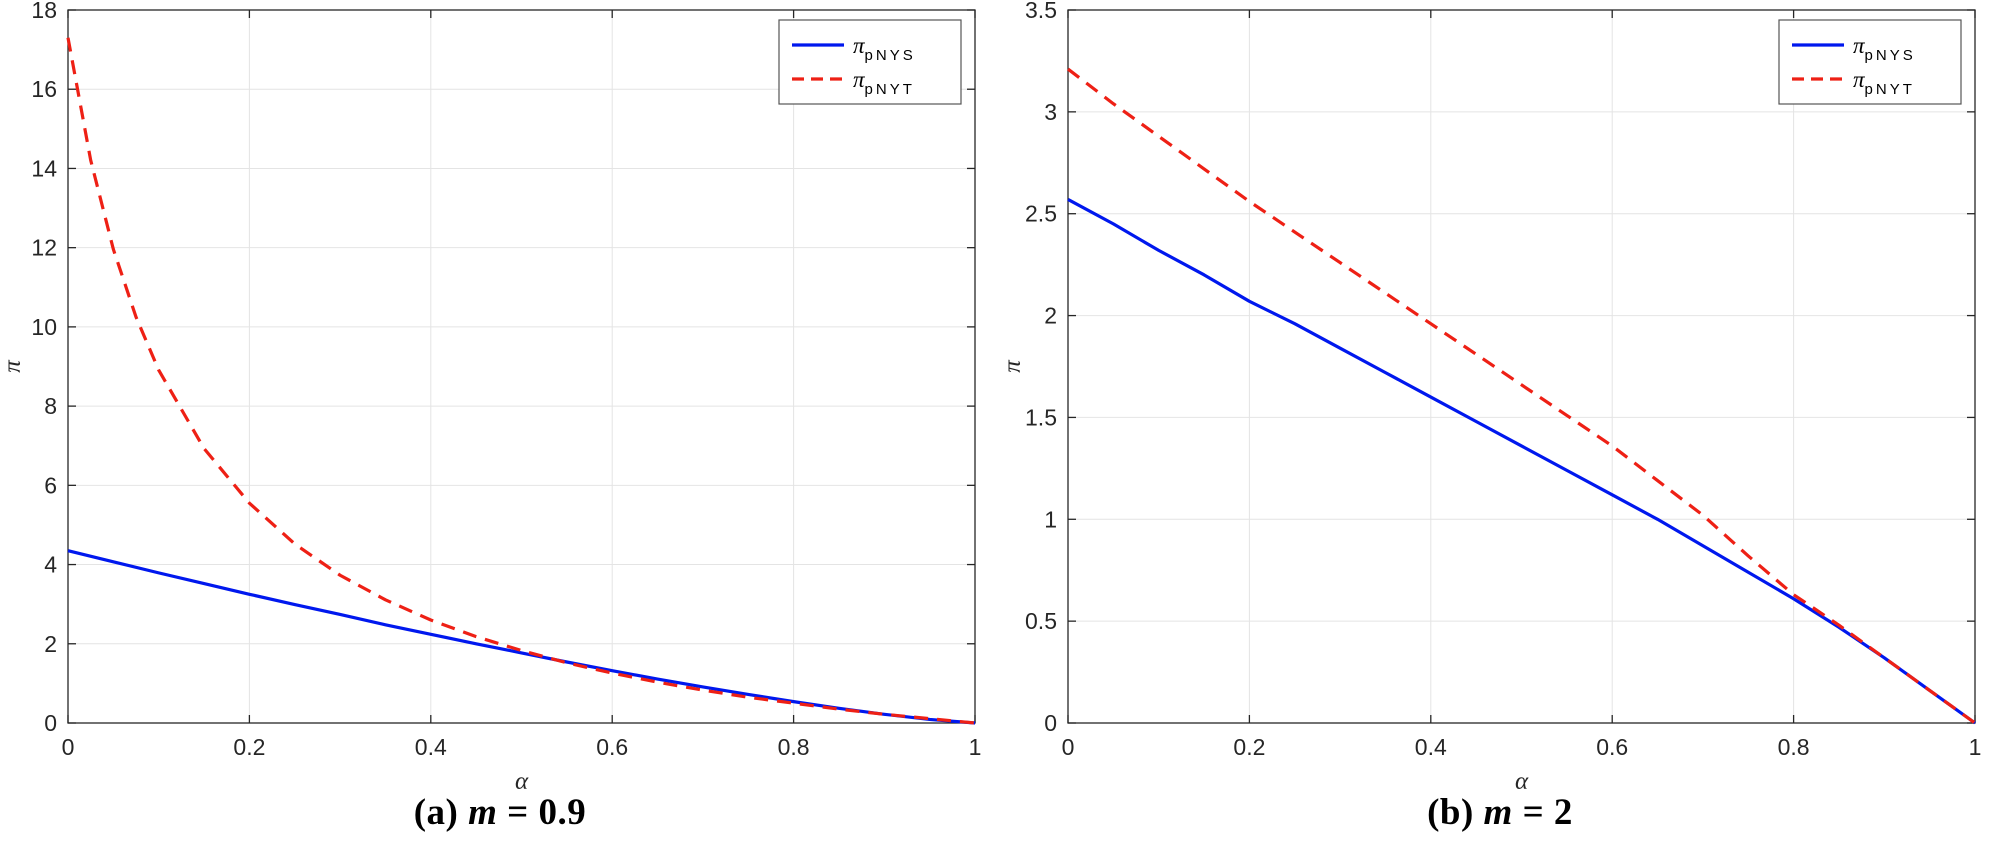 Image resolution: width=2000 pixels, height=861 pixels. Describe the element at coordinates (50, 406) in the screenshot. I see `y-tick-label: 8` at that location.